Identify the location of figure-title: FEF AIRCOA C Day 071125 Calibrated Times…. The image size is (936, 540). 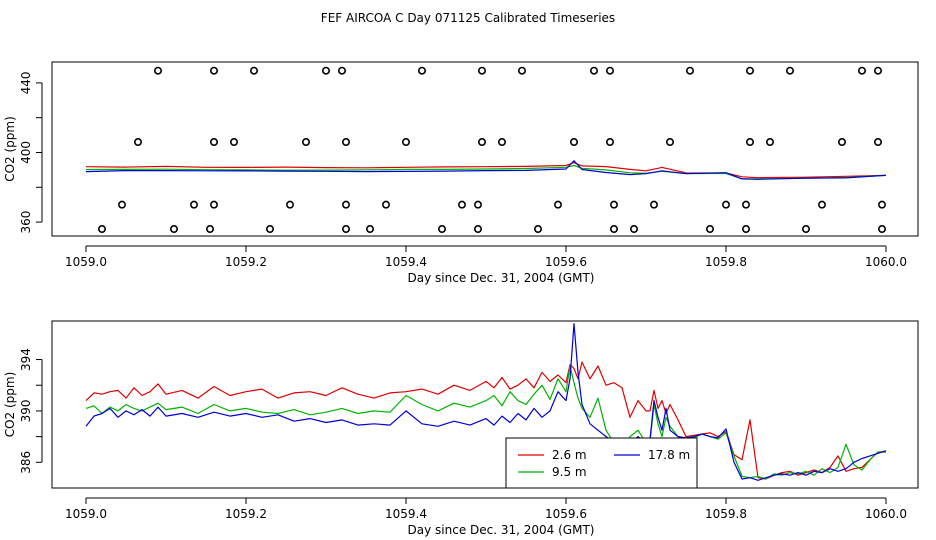
(468, 18).